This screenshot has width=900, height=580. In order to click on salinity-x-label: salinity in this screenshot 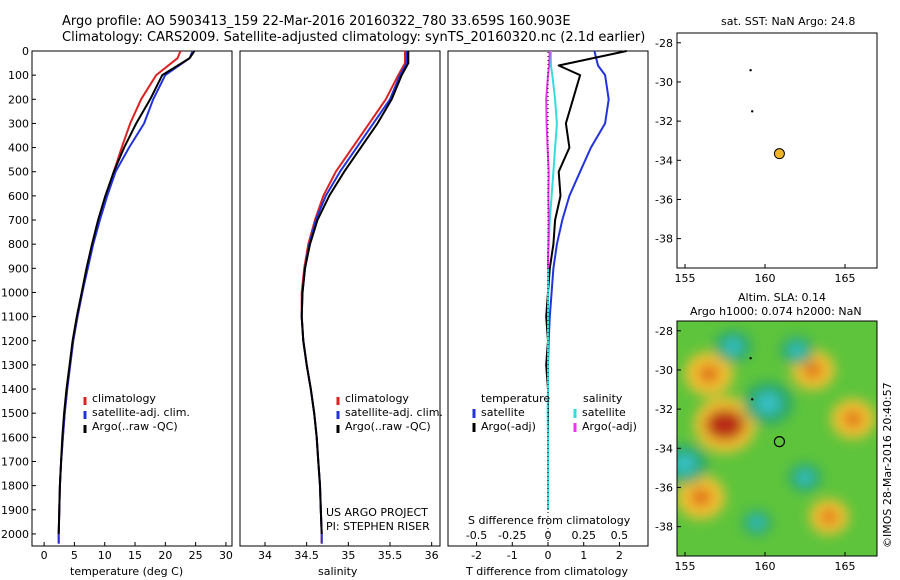, I will do `click(338, 571)`.